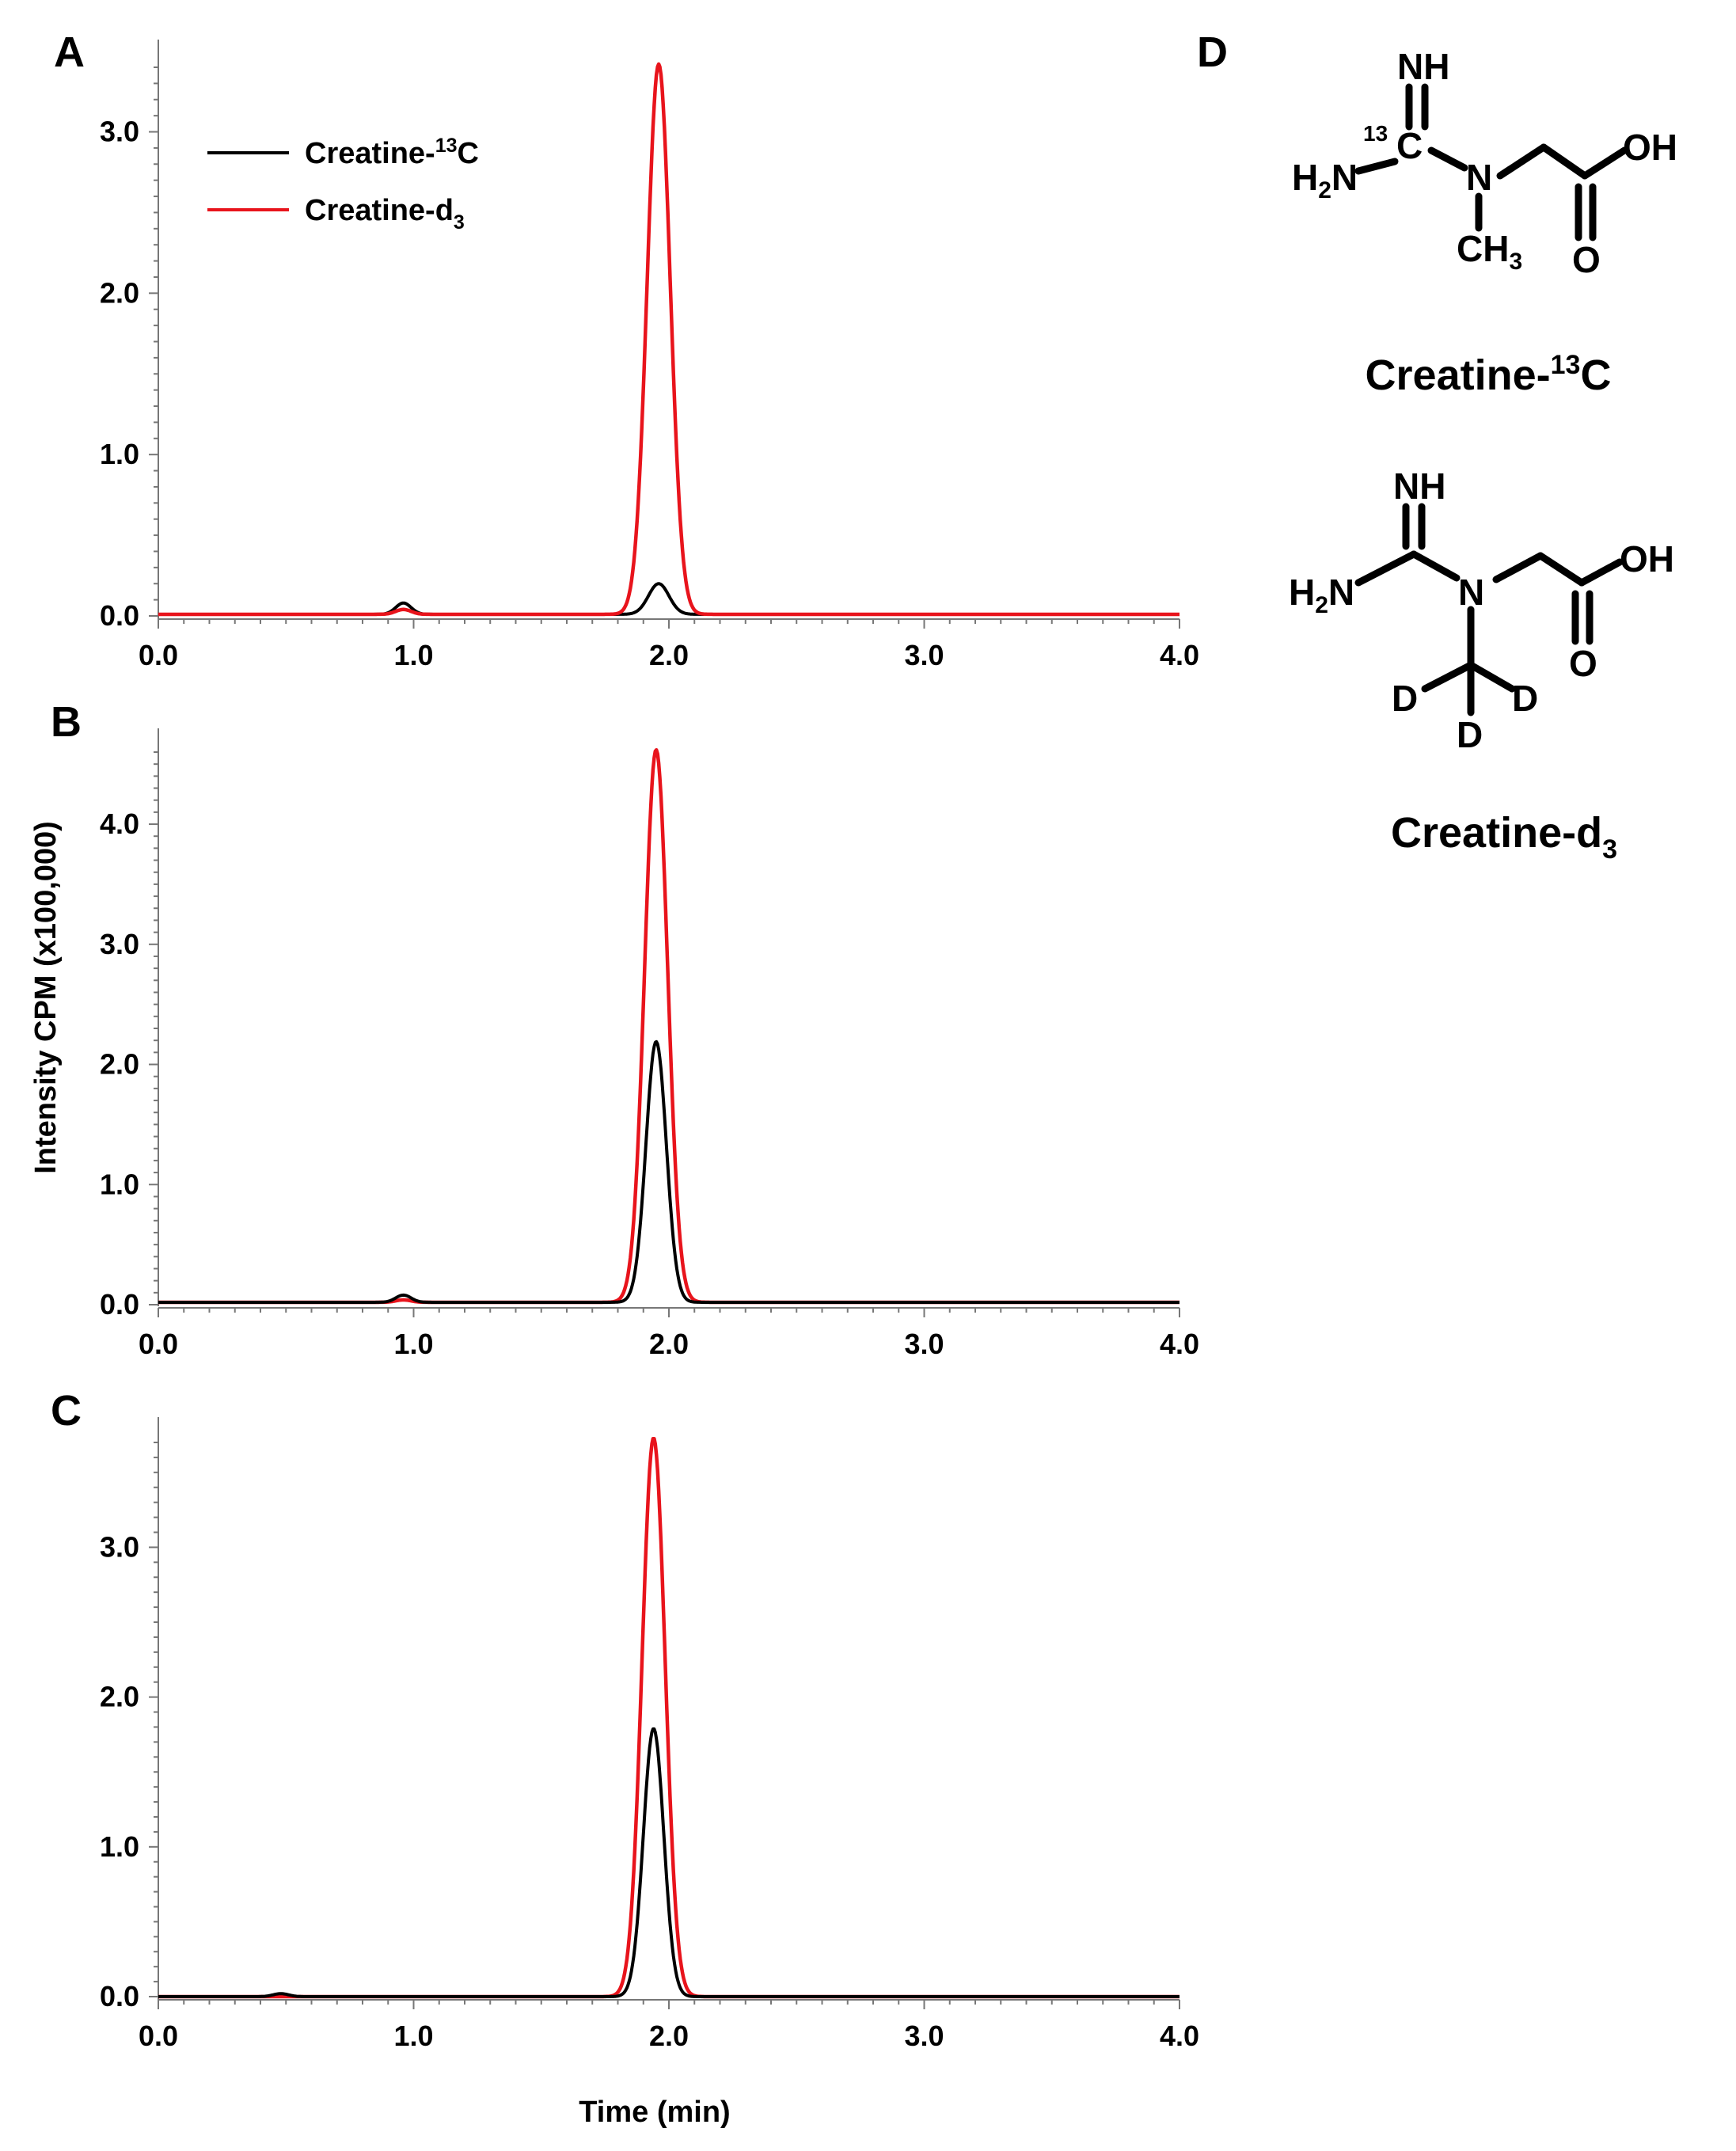 This screenshot has width=1736, height=2151. Describe the element at coordinates (1470, 734) in the screenshot. I see `atom-deuterium-bottom: D` at that location.